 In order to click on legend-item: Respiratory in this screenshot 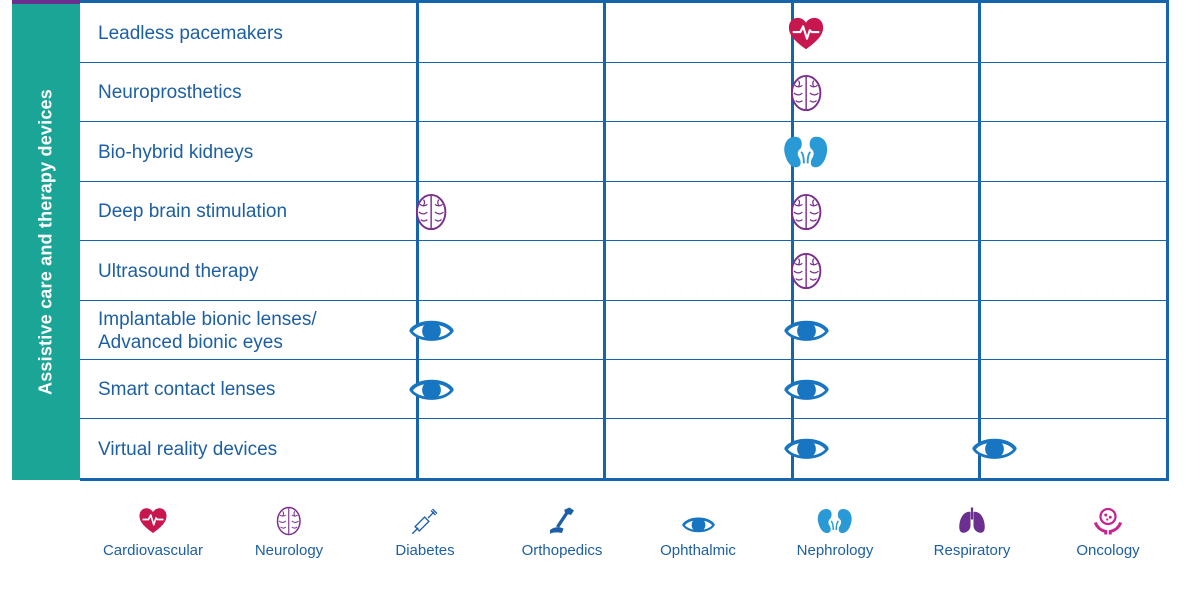, I will do `click(972, 529)`.